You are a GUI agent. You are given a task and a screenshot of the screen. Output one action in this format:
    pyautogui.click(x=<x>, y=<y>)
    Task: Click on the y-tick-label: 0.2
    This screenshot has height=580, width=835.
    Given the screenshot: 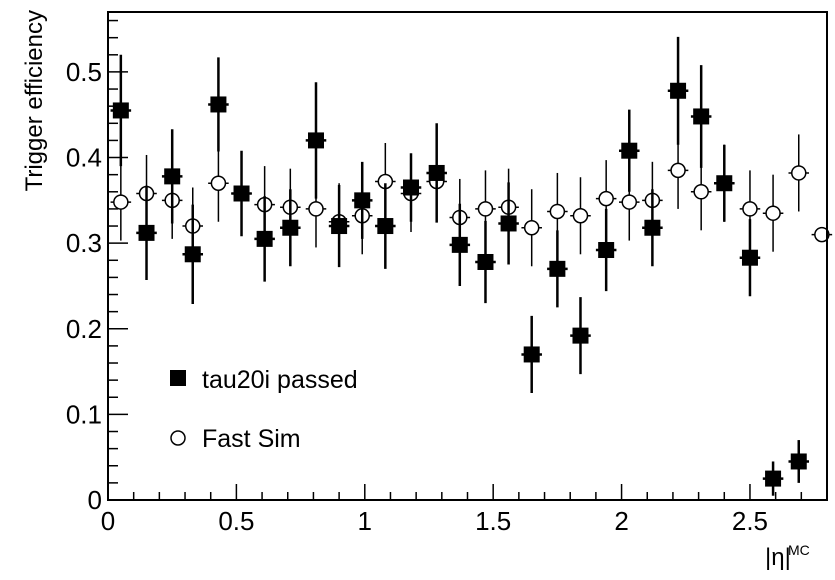 What is the action you would take?
    pyautogui.click(x=84, y=329)
    